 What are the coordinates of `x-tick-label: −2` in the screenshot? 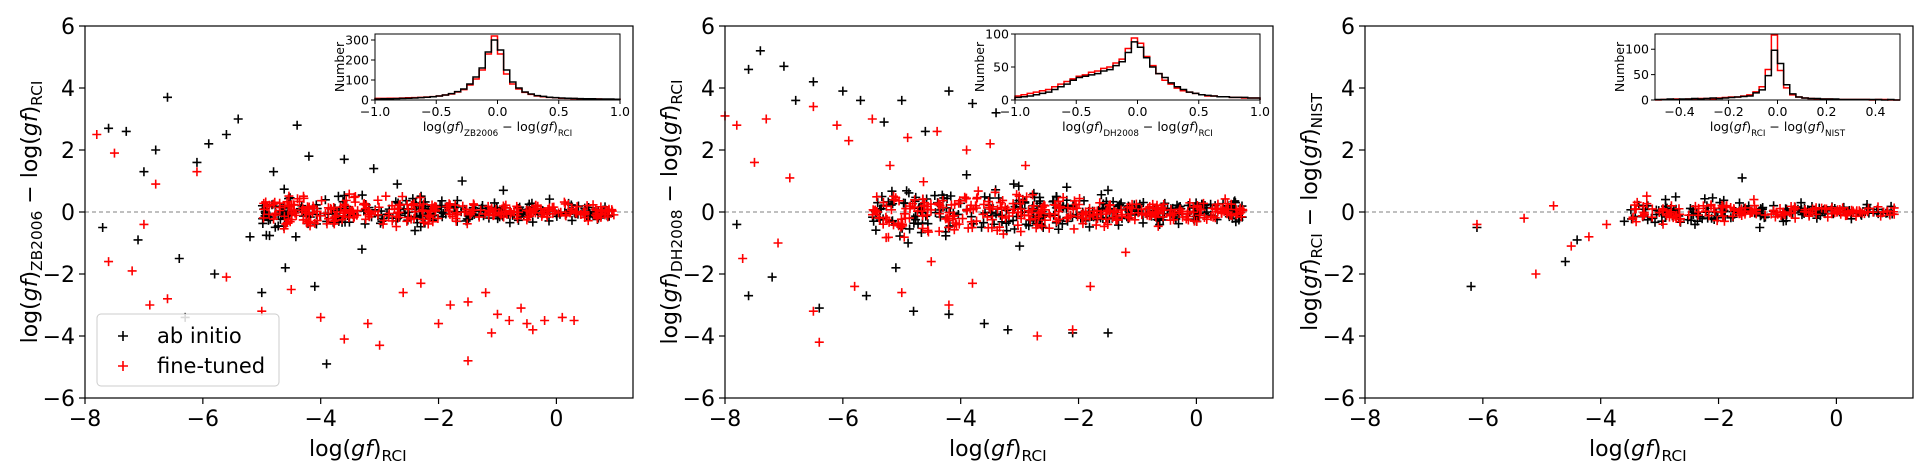 It's located at (438, 419).